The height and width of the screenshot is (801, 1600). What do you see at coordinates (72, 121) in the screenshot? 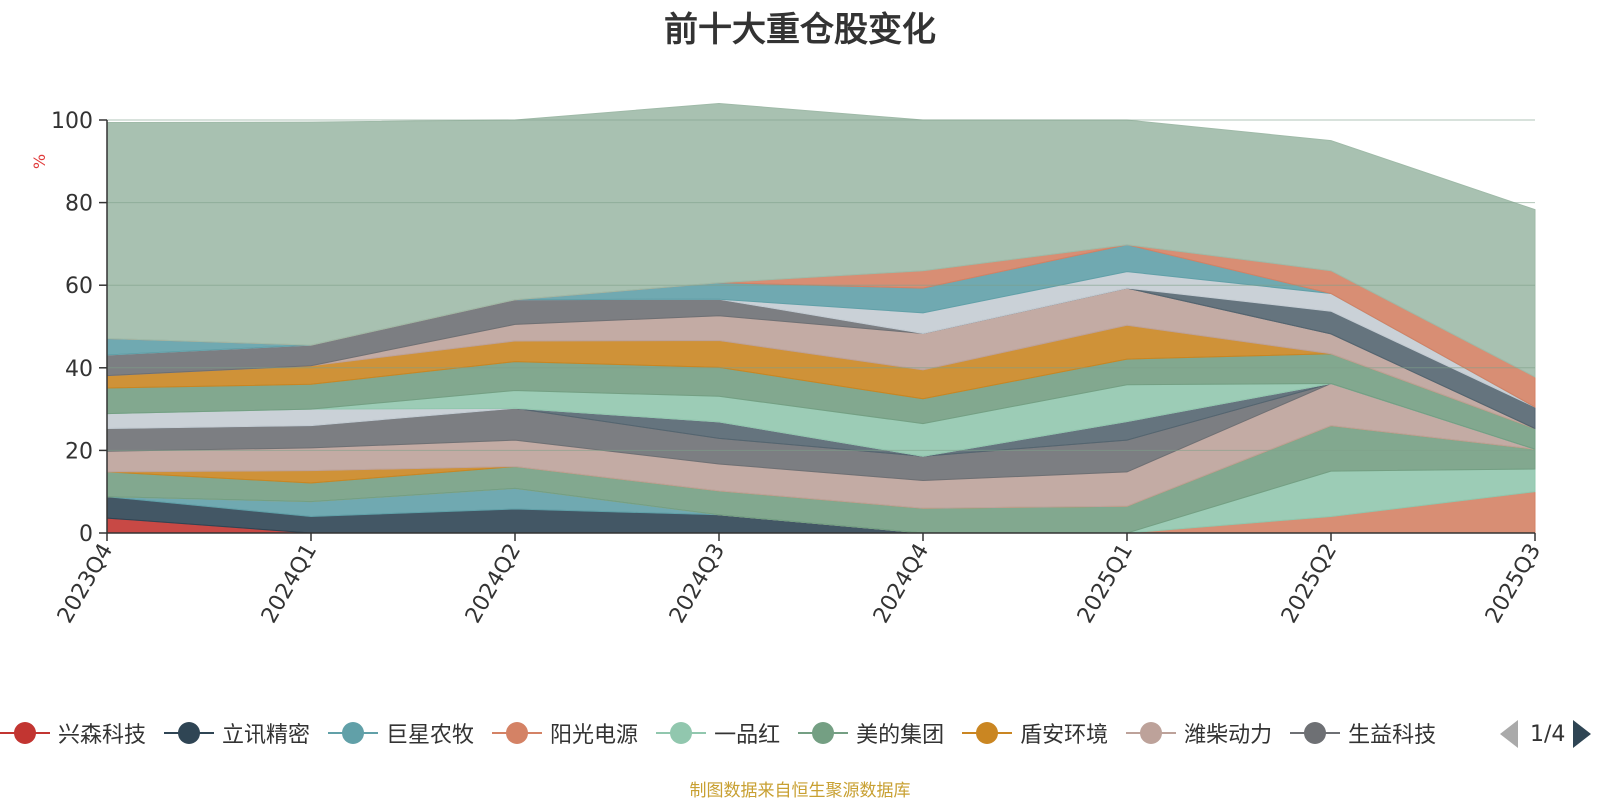
I see `y-tick-label: 100` at bounding box center [72, 121].